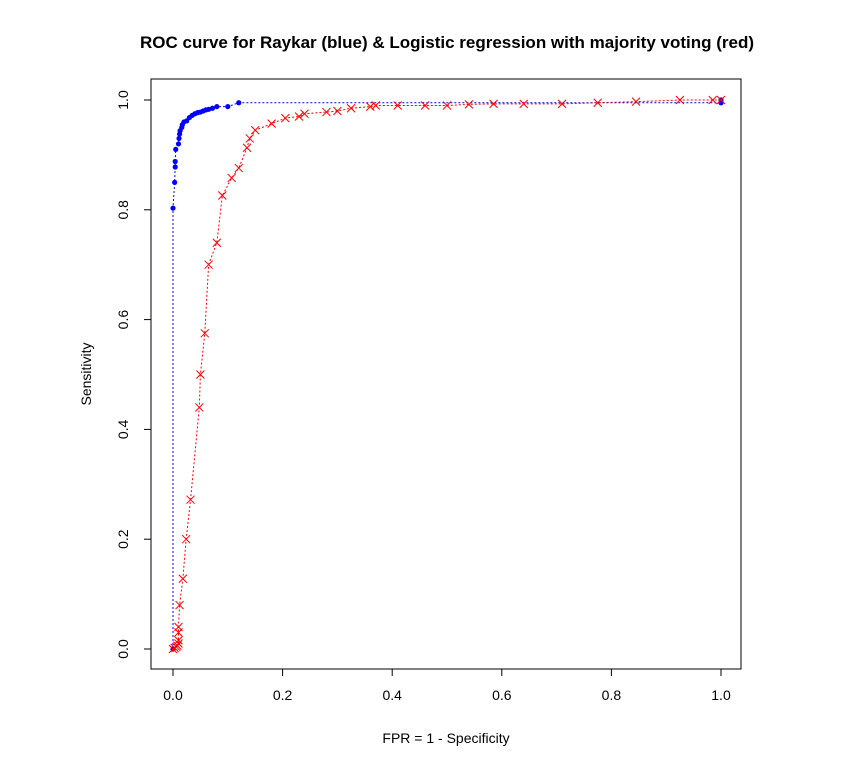 The image size is (855, 767). I want to click on x-tick-label: 0.2, so click(283, 695).